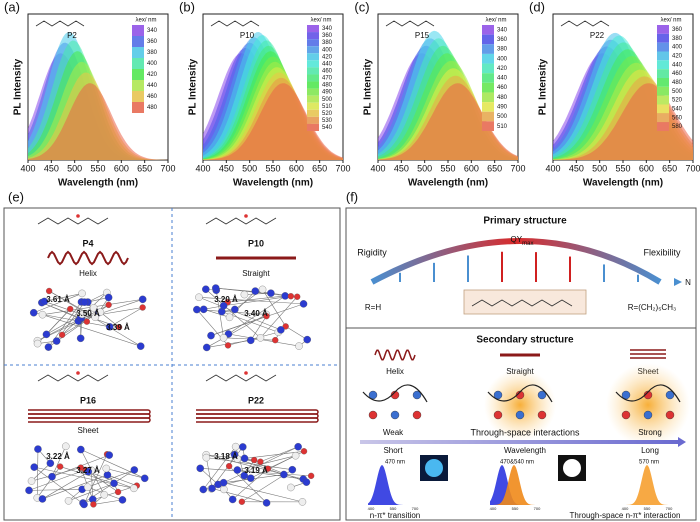  I want to click on legend-entry: 380, so click(677, 39).